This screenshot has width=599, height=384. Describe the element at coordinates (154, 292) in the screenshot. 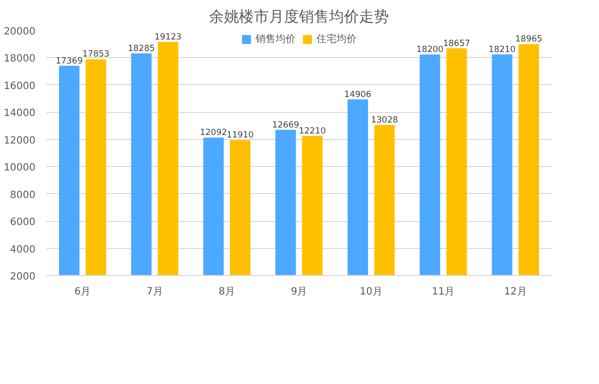

I see `x-tick-label: 7月` at that location.